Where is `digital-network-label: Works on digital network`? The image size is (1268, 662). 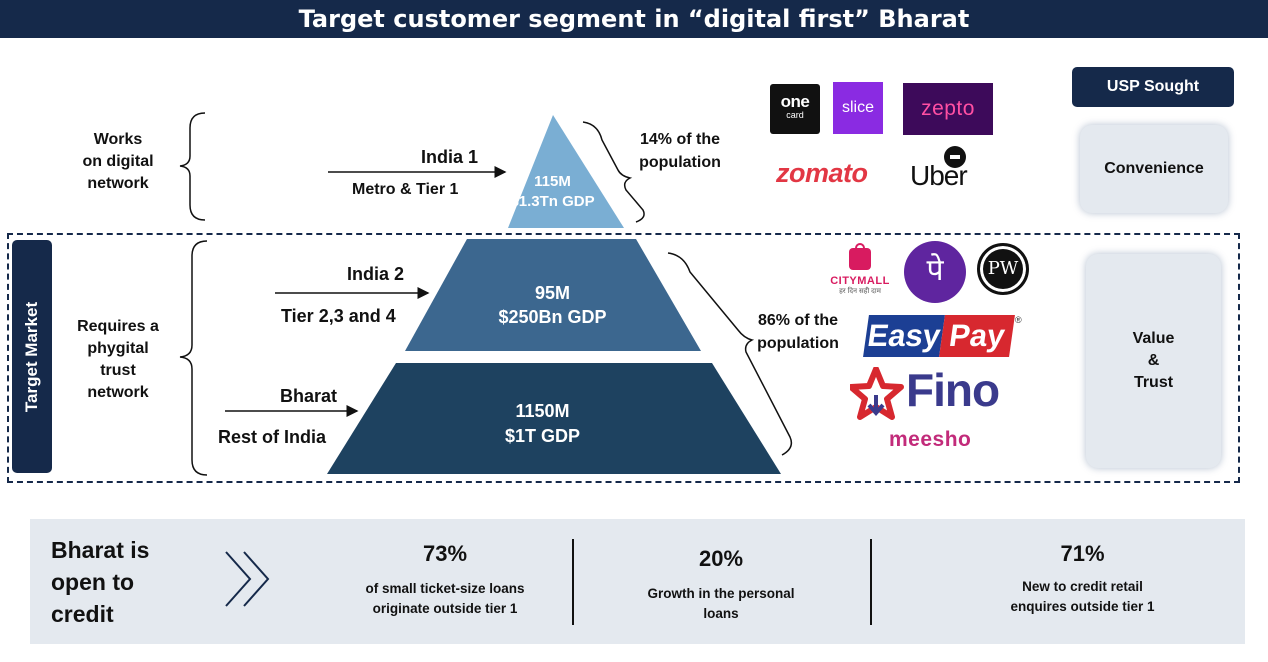 digital-network-label: Works on digital network is located at coordinates (118, 161).